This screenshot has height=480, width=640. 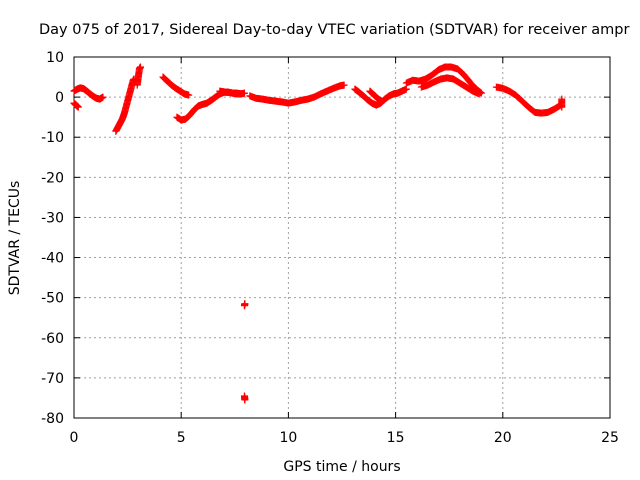 What do you see at coordinates (52, 379) in the screenshot?
I see `y-tick-label: -70` at bounding box center [52, 379].